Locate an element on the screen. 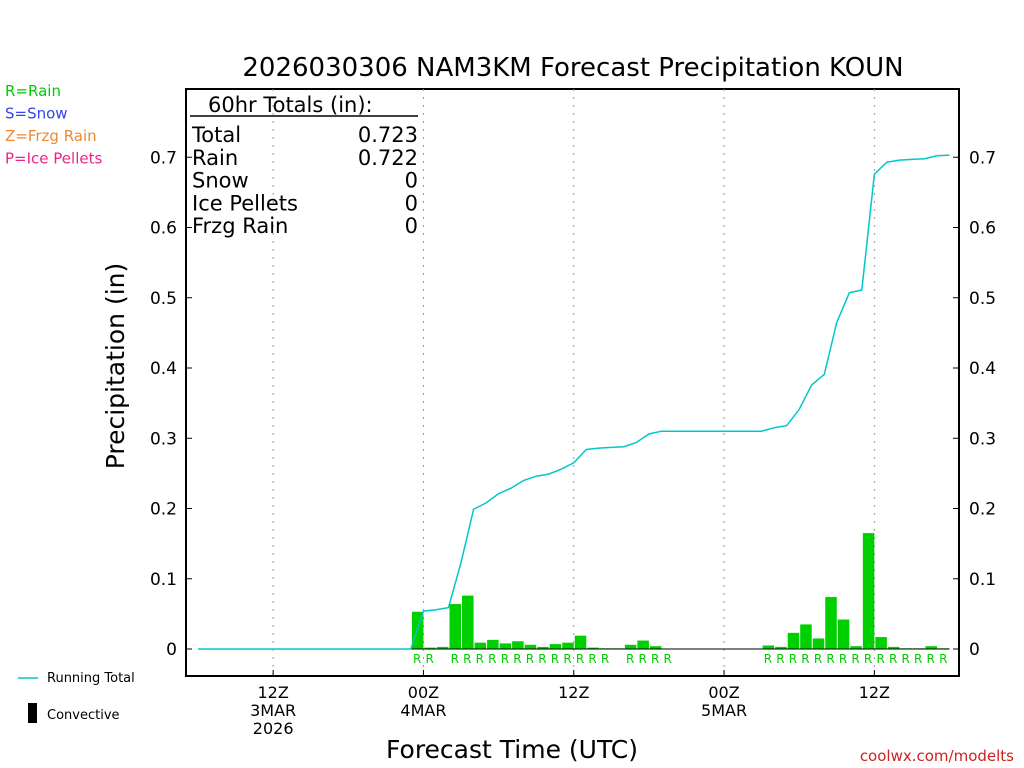  totals-heading: 60hr Totals (in): is located at coordinates (290, 105).